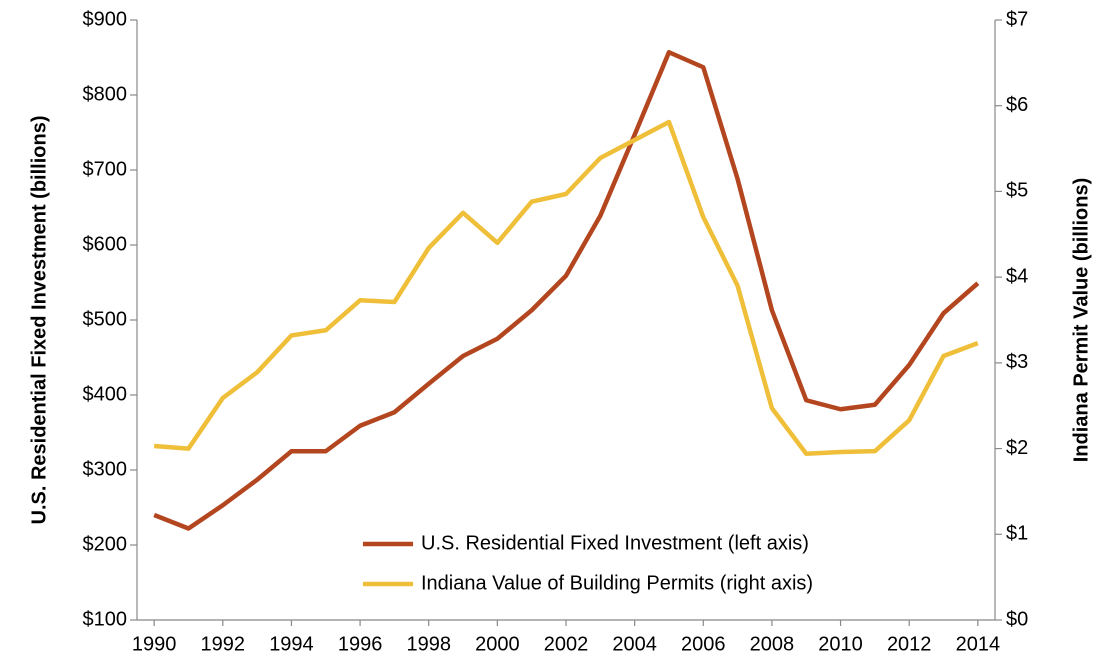 This screenshot has width=1101, height=665. What do you see at coordinates (1017, 276) in the screenshot?
I see `y2-tick-label: $4` at bounding box center [1017, 276].